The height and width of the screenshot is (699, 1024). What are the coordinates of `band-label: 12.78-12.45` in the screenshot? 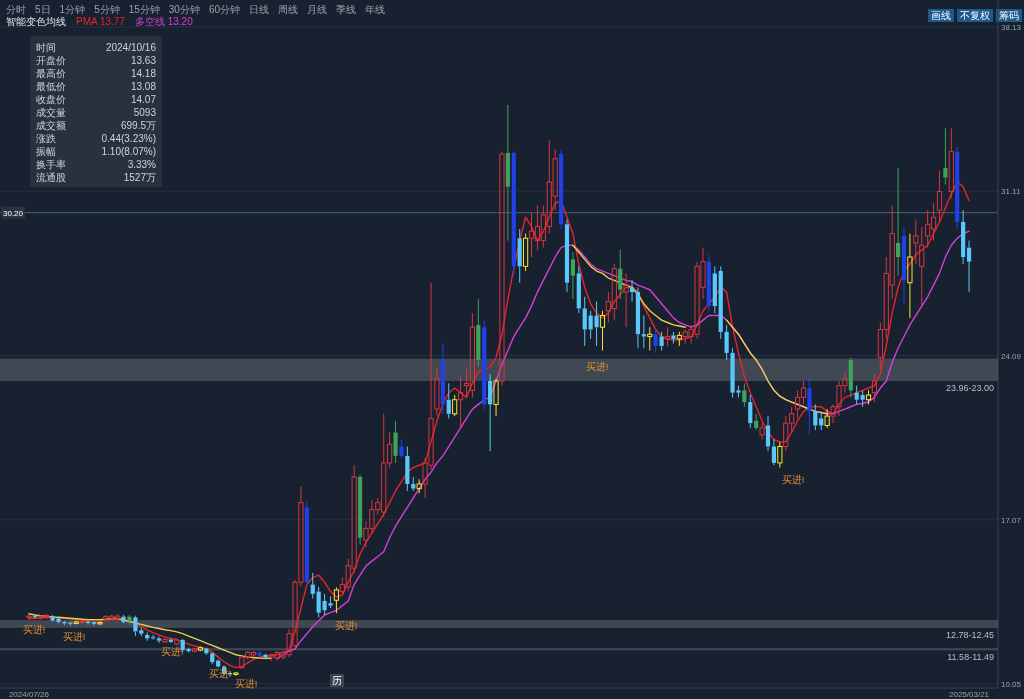 It's located at (969, 634).